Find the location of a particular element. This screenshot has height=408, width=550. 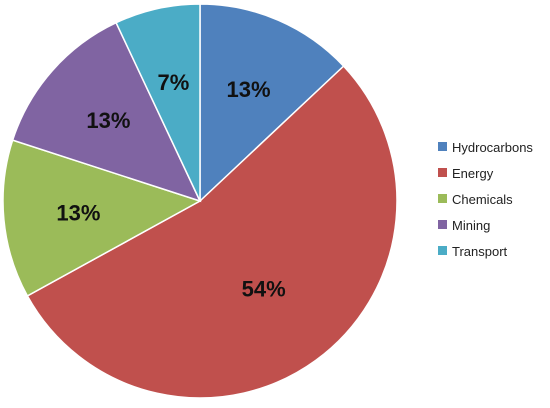

legend-swatch-hydrocarbons is located at coordinates (442, 146).